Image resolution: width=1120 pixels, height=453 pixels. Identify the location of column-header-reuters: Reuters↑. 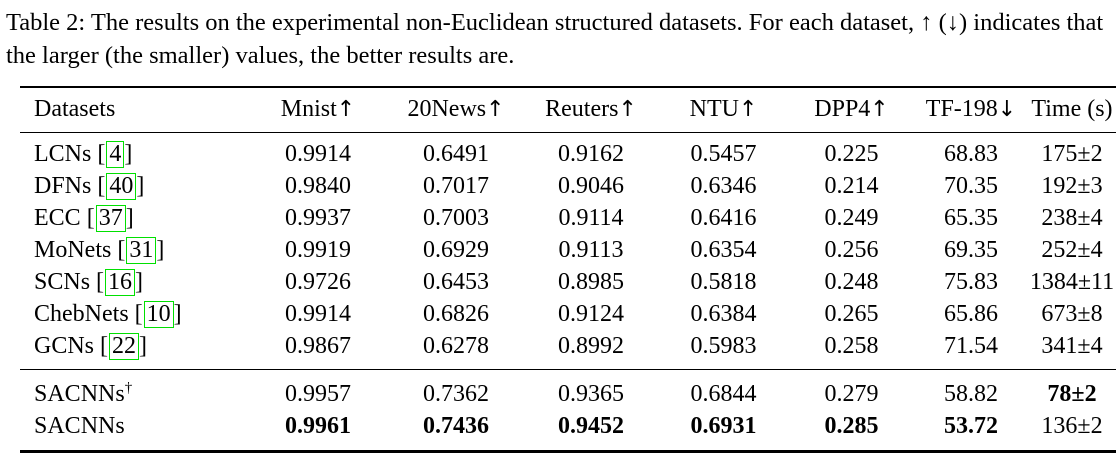
(591, 110).